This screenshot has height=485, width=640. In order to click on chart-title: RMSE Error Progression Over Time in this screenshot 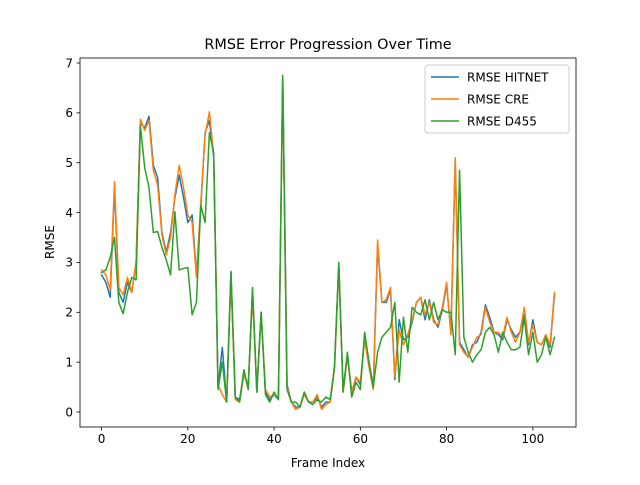, I will do `click(327, 45)`.